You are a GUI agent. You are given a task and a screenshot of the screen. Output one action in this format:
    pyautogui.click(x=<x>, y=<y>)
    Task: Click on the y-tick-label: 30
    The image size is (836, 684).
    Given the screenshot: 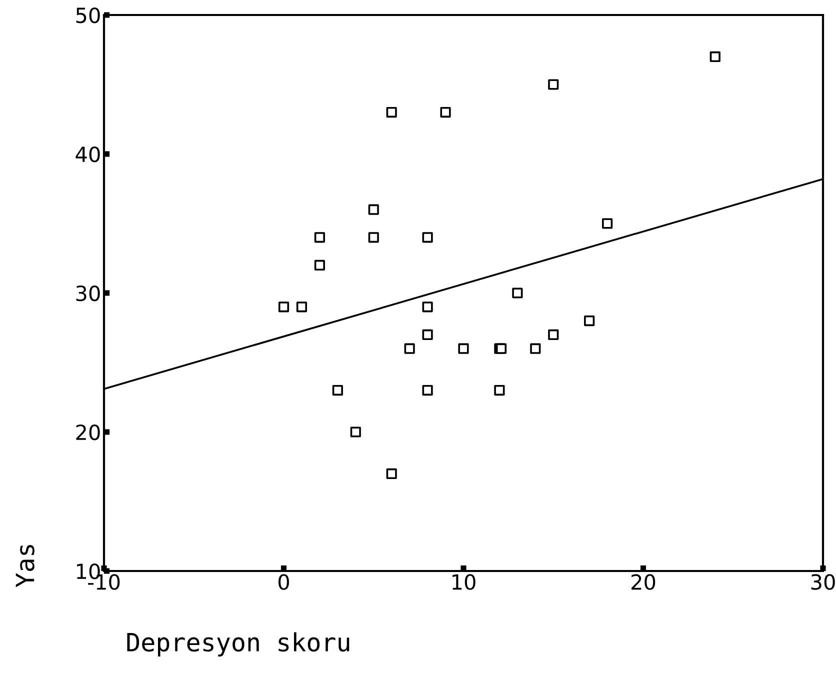 What is the action you would take?
    pyautogui.click(x=88, y=293)
    